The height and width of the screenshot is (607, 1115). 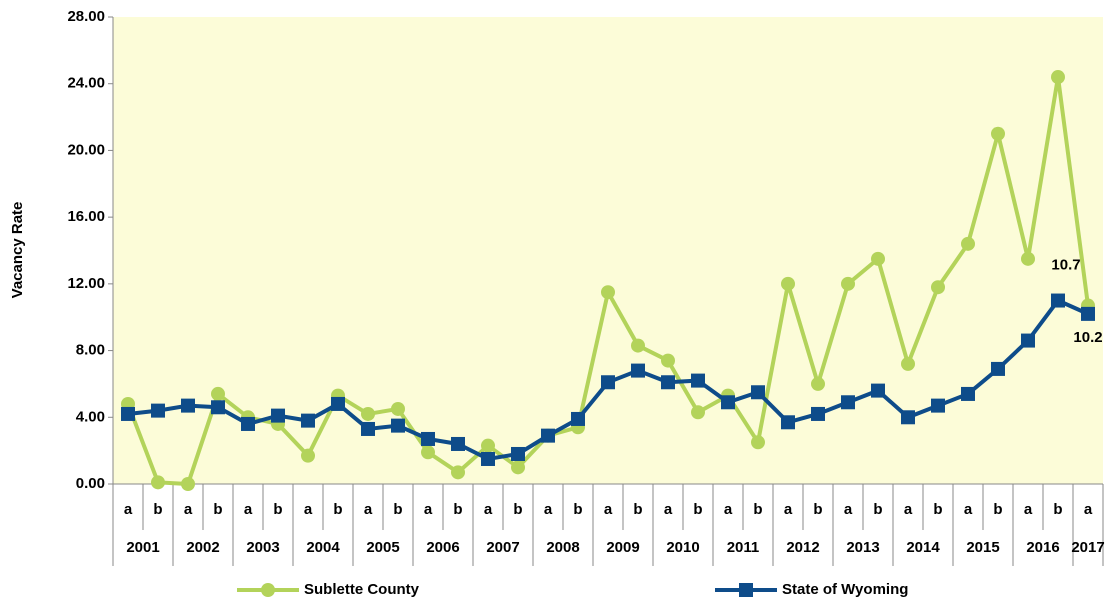 What do you see at coordinates (743, 547) in the screenshot?
I see `x-group-label: 2011` at bounding box center [743, 547].